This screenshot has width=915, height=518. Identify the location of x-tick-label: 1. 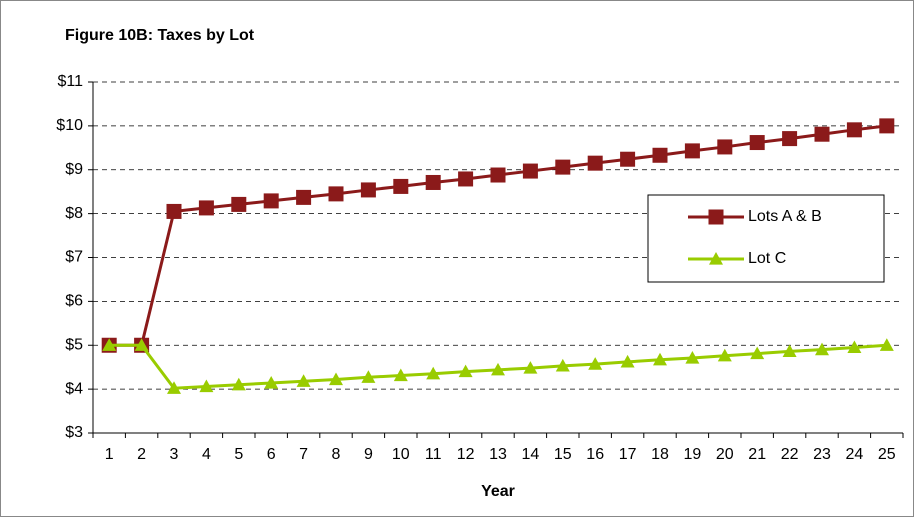
(109, 454).